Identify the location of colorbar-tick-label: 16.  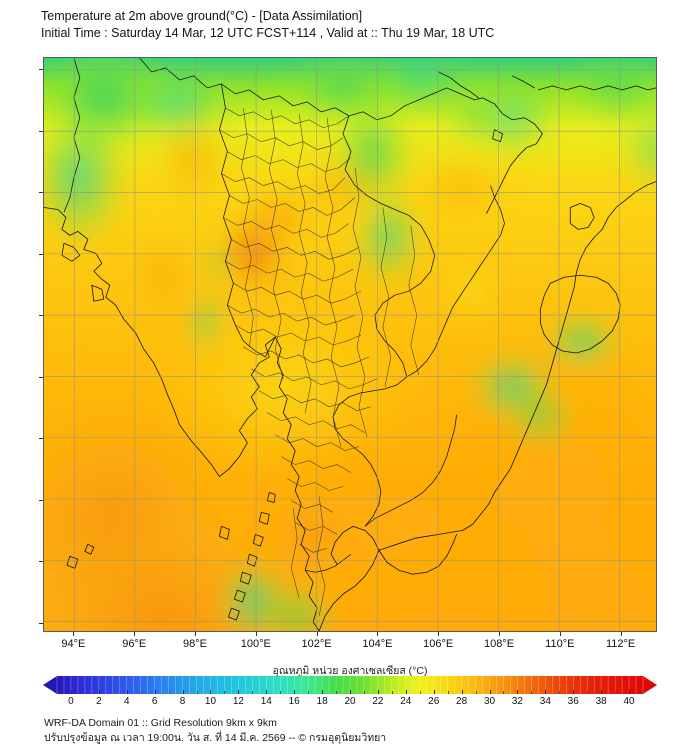
(294, 701).